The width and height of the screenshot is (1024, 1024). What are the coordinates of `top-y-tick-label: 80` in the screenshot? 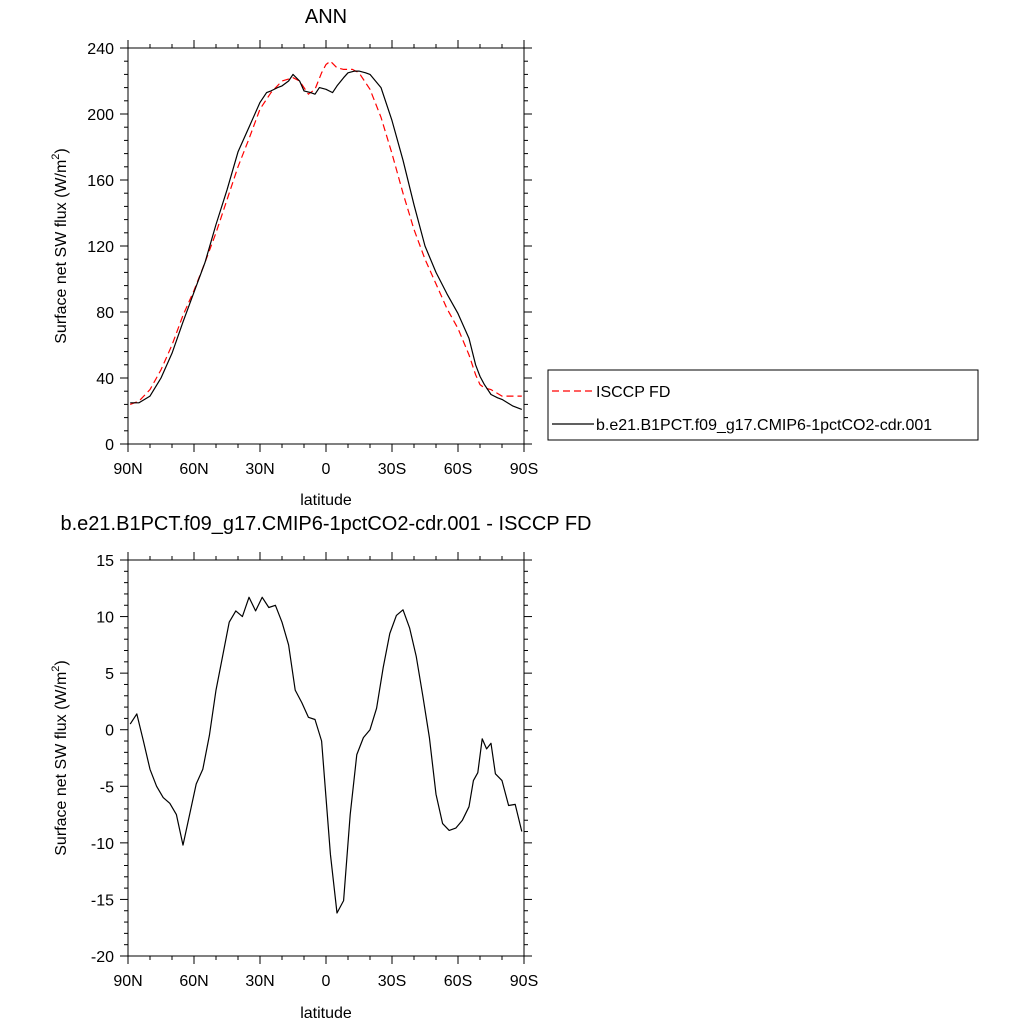 It's located at (105, 313).